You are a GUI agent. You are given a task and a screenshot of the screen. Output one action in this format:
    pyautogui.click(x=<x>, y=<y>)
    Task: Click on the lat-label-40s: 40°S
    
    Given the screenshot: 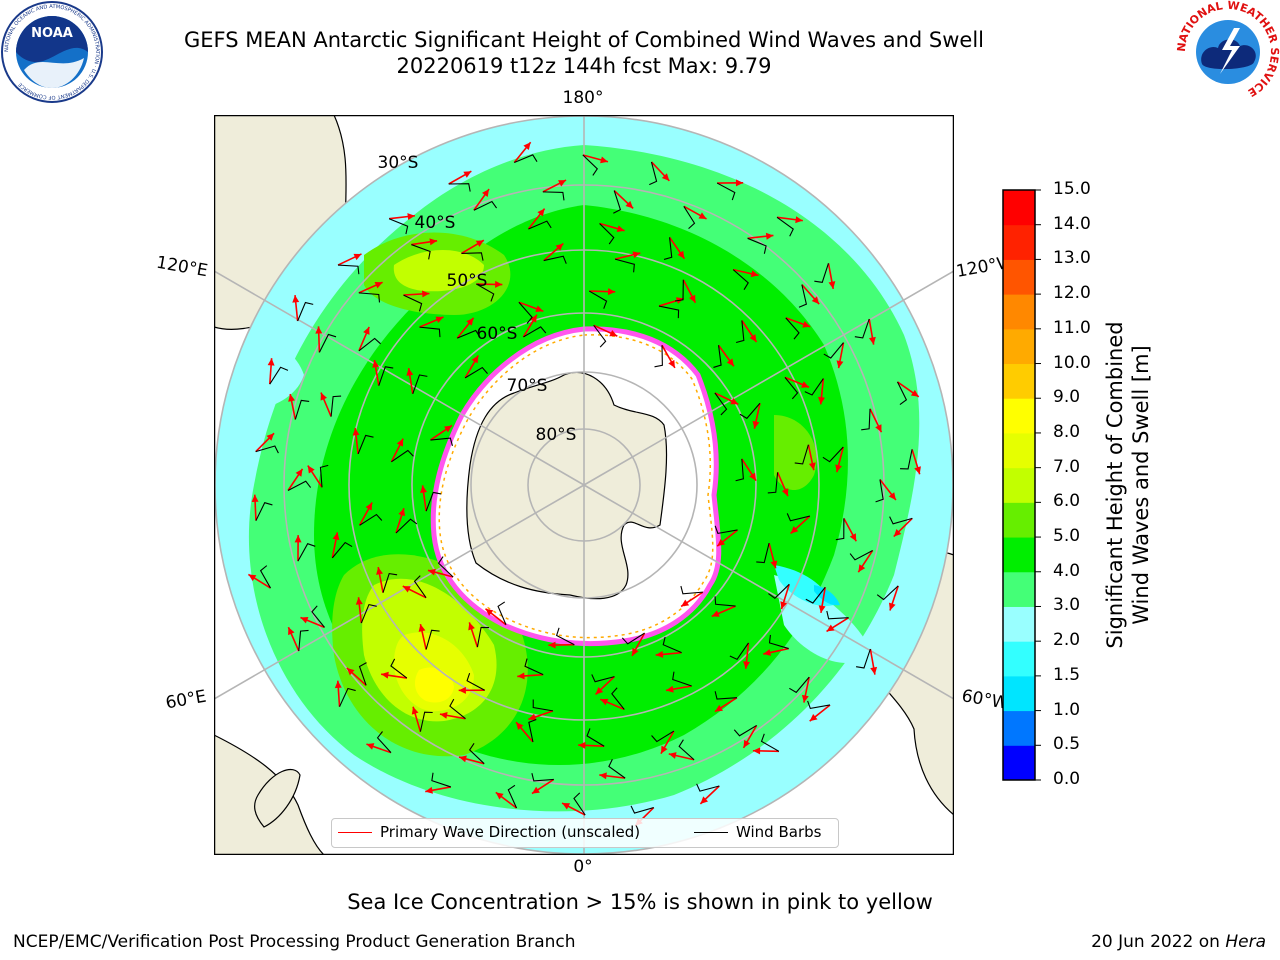 What is the action you would take?
    pyautogui.click(x=435, y=223)
    